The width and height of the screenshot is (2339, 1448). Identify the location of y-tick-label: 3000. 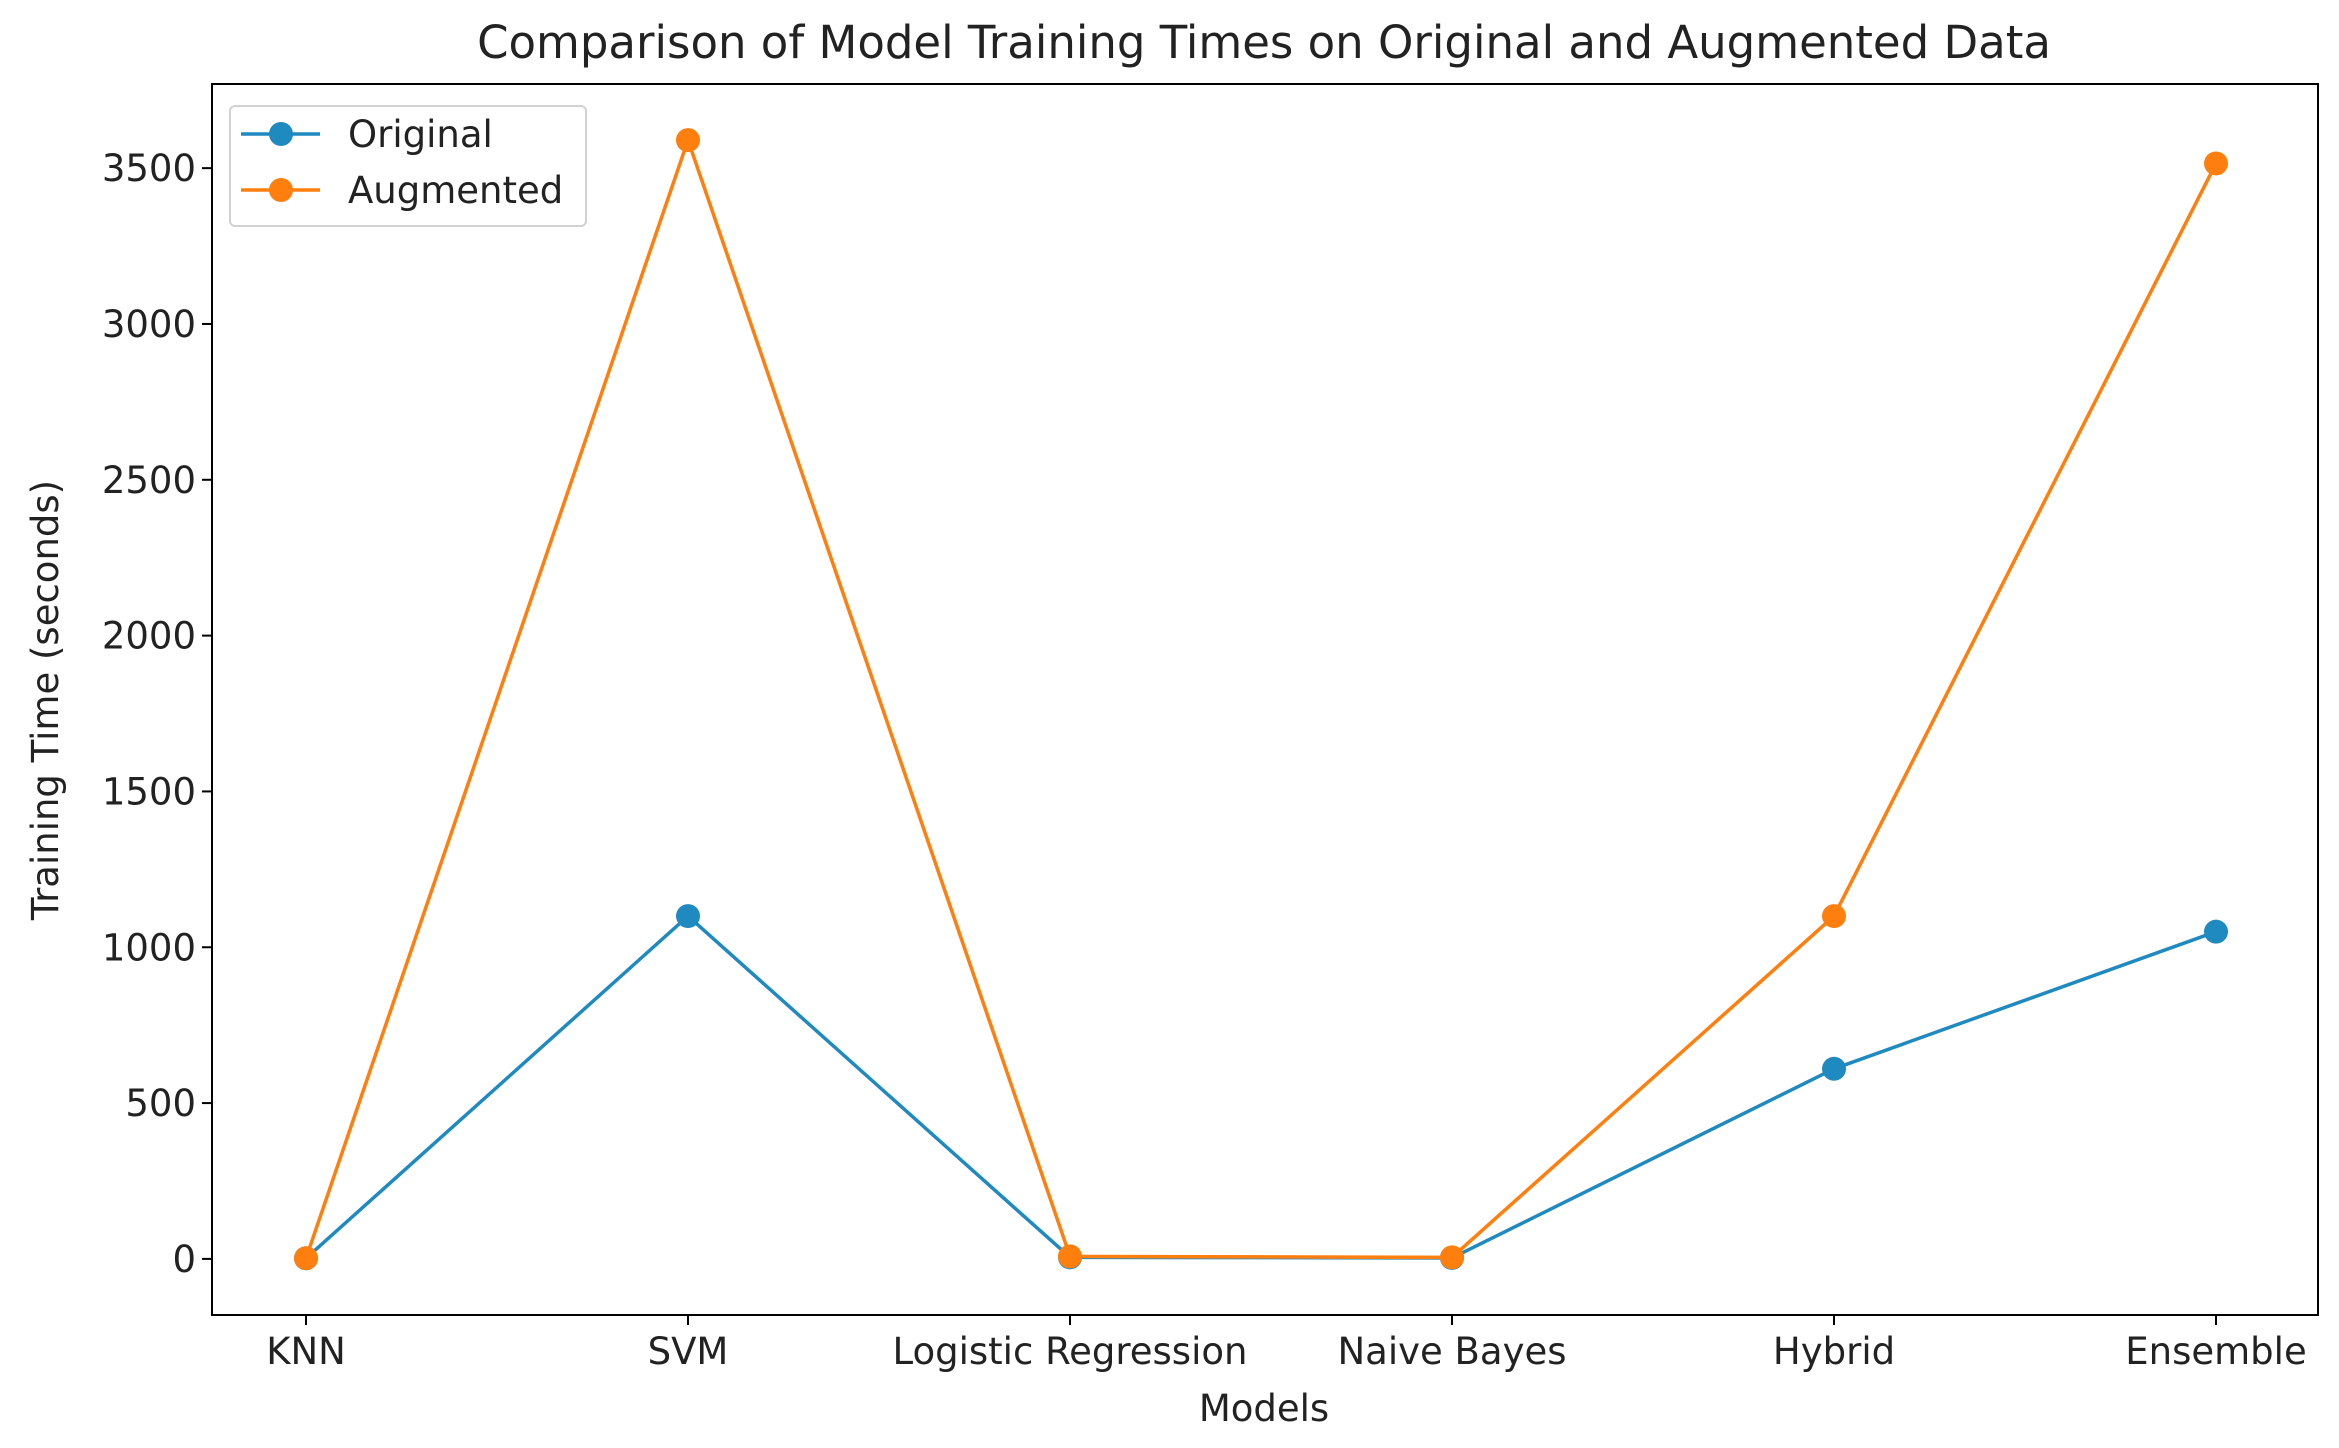
(149, 324).